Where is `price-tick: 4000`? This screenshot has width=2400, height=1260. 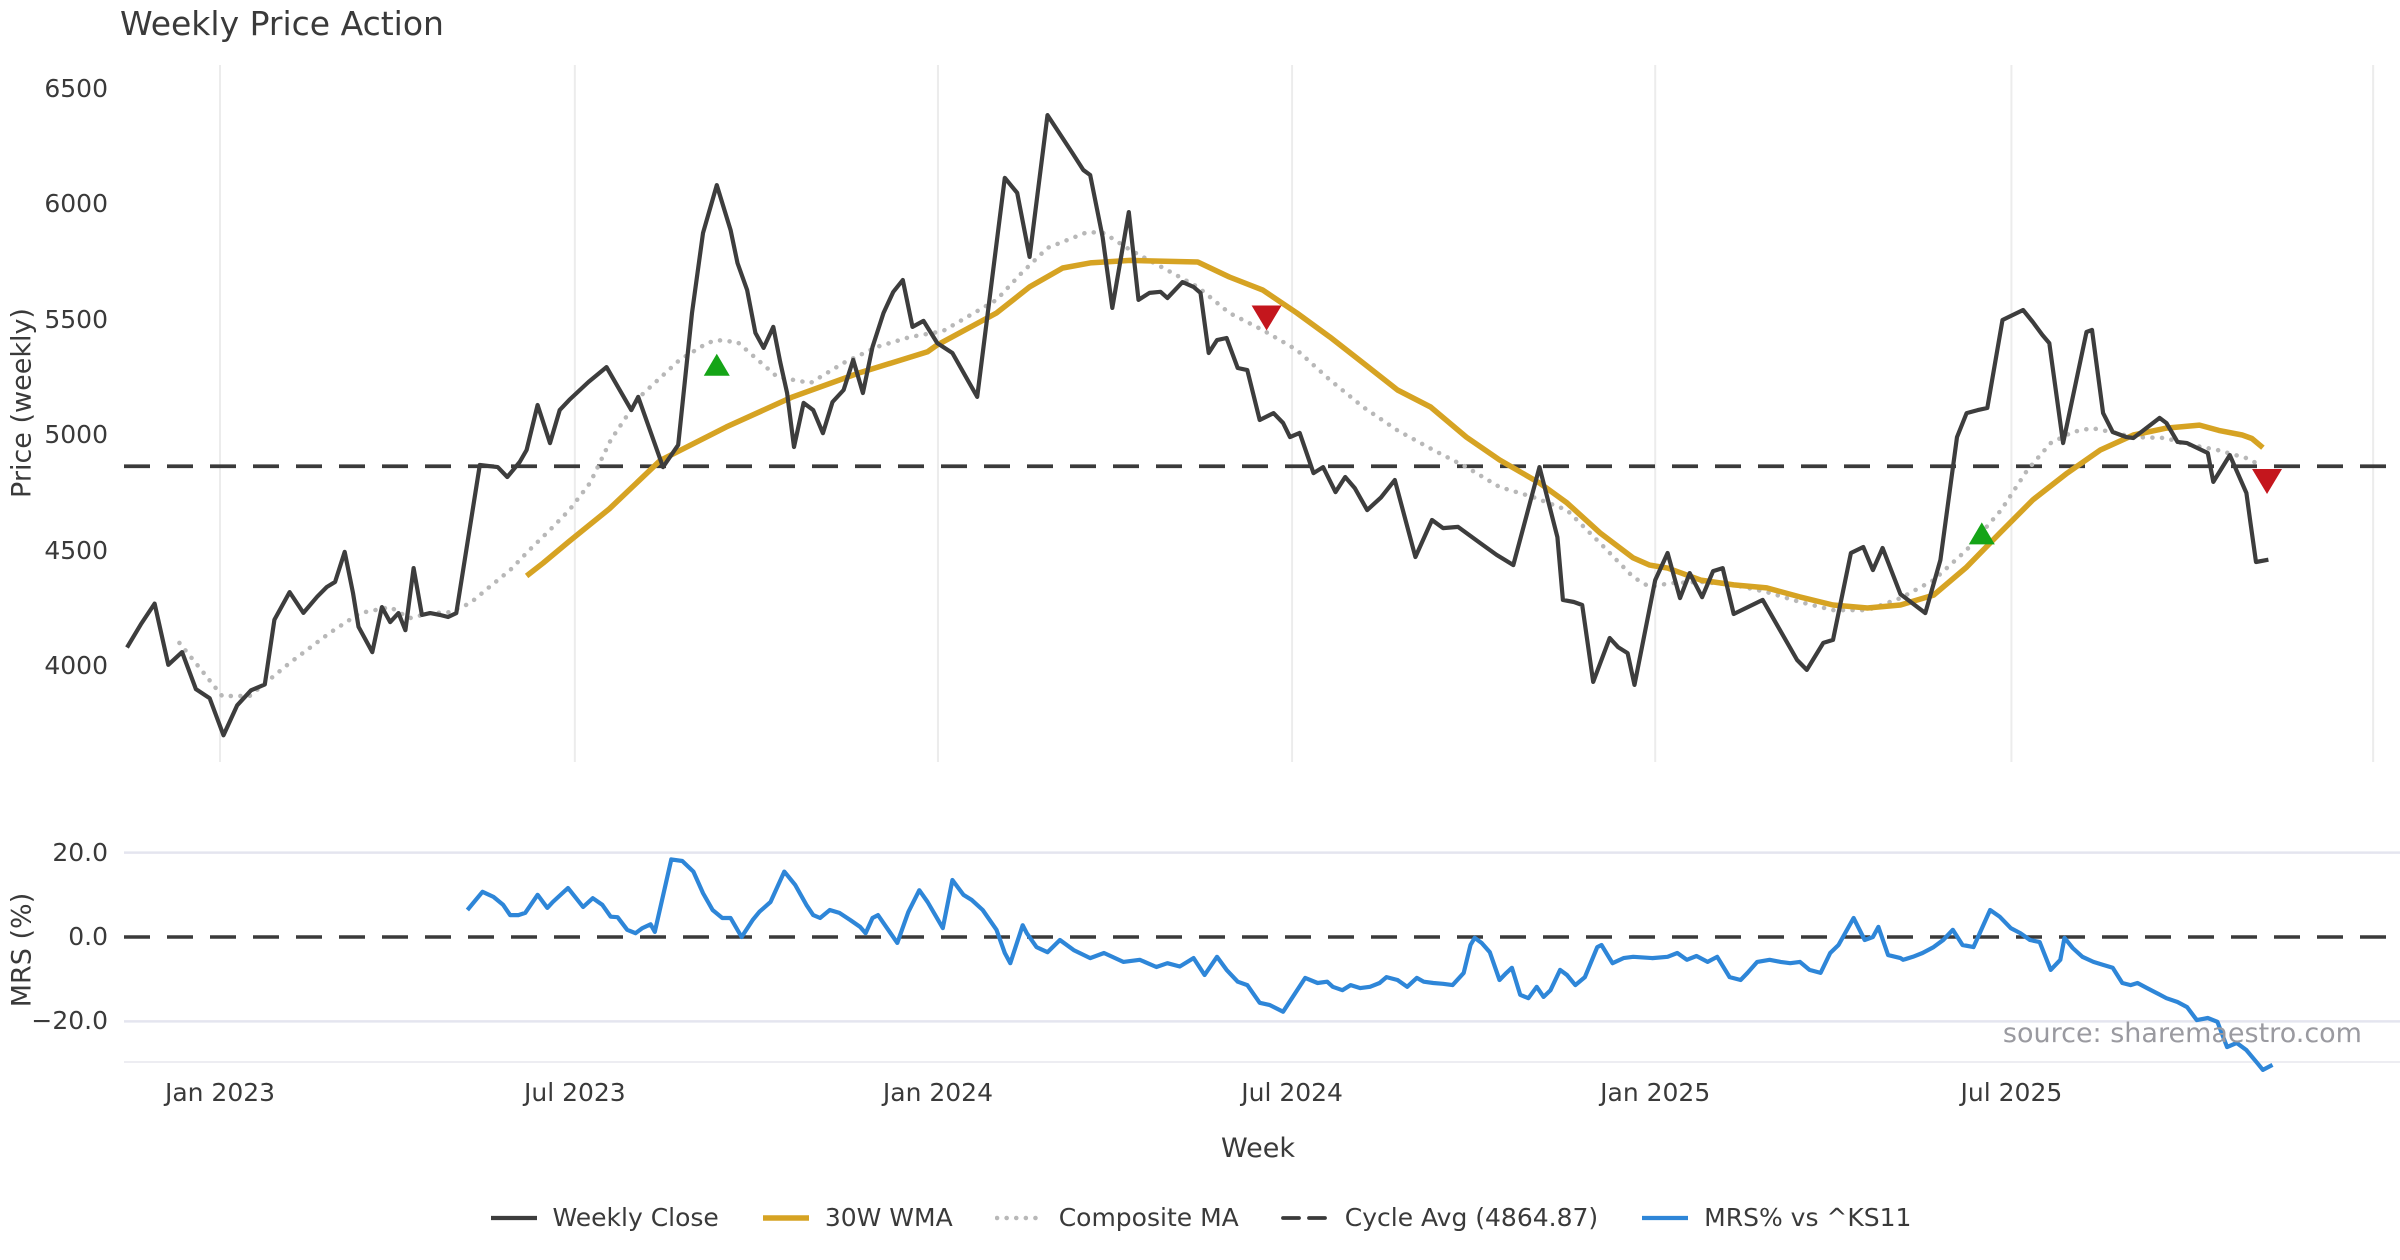 price-tick: 4000 is located at coordinates (76, 665).